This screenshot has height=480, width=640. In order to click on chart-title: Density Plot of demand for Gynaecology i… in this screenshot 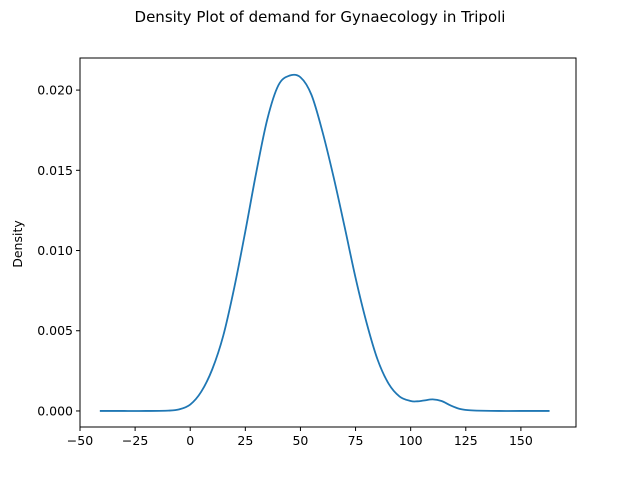, I will do `click(320, 17)`.